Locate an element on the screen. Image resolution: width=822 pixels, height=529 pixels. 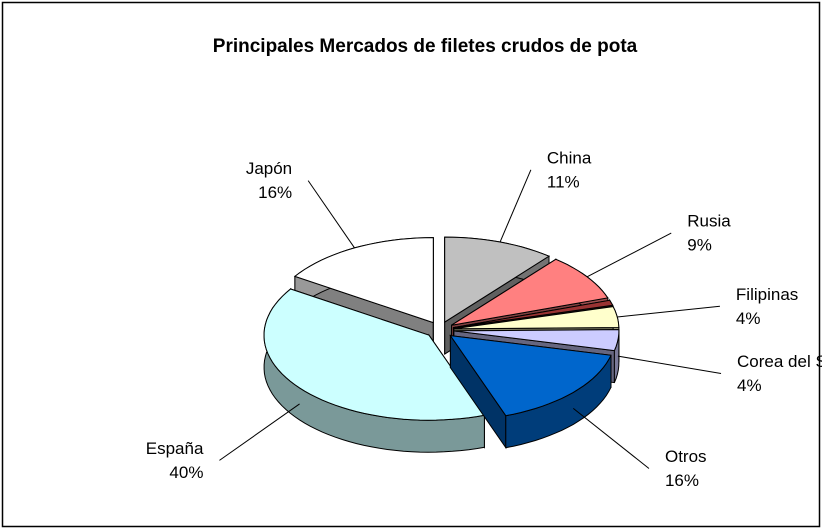
slice-label: Corea del Sur is located at coordinates (779, 361).